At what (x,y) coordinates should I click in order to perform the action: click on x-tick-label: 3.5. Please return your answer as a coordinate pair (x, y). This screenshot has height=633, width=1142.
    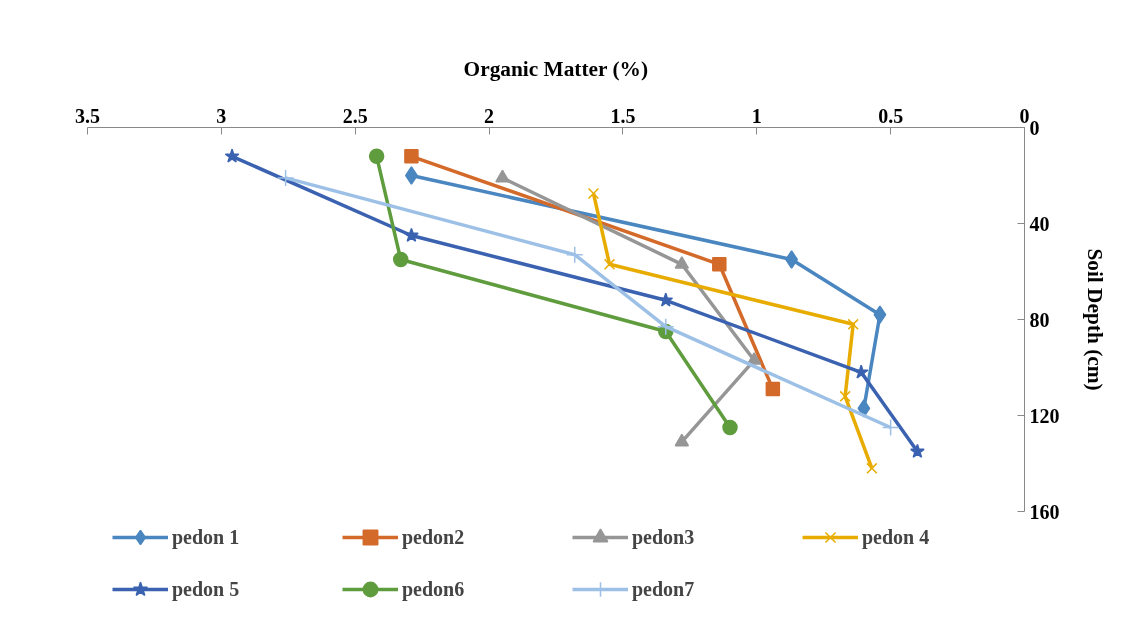
    Looking at the image, I should click on (87, 115).